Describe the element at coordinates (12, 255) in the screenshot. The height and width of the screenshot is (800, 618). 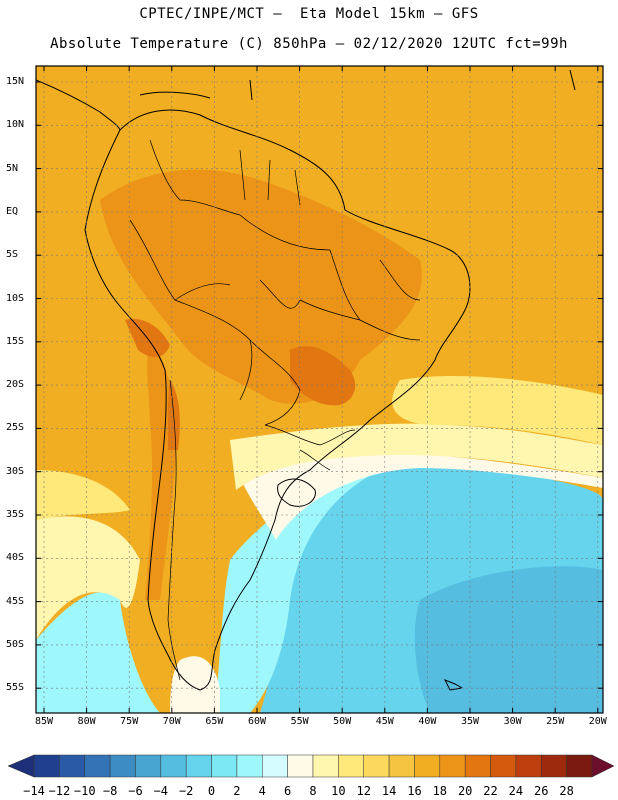
I see `latitude-label: 5S` at that location.